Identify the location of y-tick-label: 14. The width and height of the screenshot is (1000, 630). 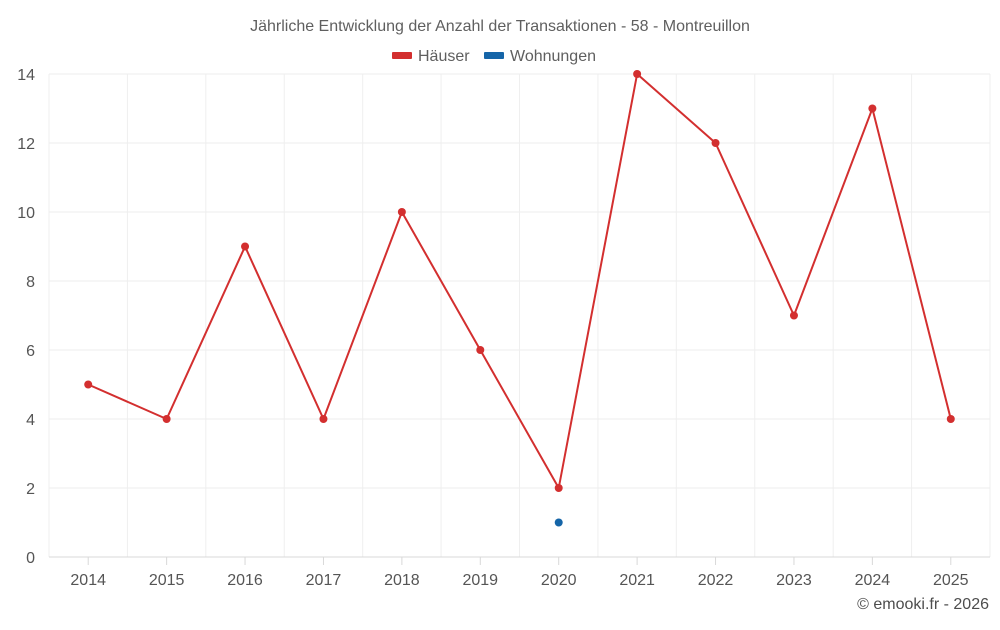
(26, 75).